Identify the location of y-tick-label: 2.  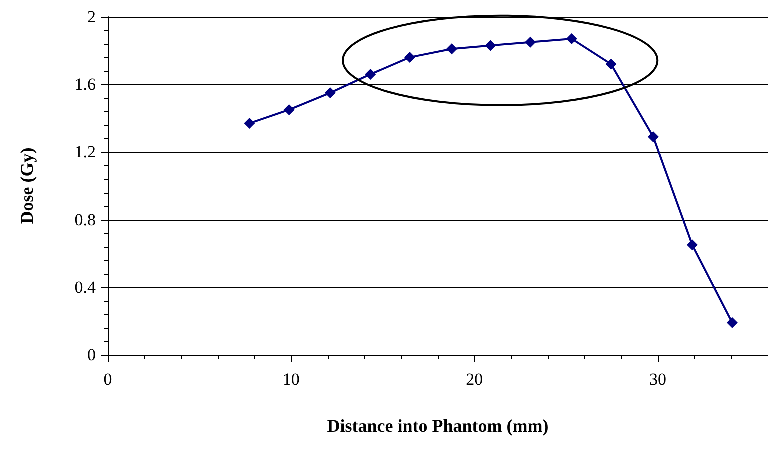
(92, 17).